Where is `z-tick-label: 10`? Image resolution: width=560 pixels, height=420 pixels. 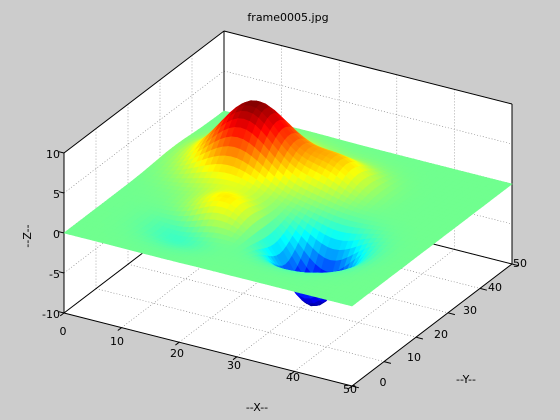 z-tick-label: 10 is located at coordinates (53, 154).